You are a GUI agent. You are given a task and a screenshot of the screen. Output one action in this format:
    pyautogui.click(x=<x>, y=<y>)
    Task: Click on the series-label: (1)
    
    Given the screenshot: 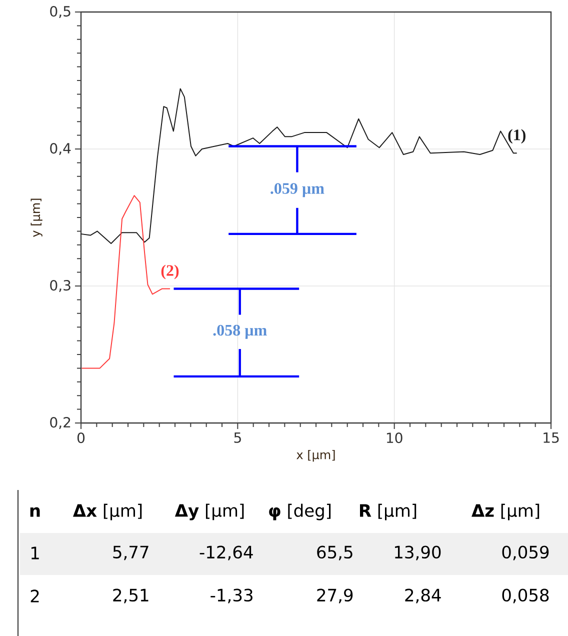 What is the action you would take?
    pyautogui.click(x=517, y=136)
    